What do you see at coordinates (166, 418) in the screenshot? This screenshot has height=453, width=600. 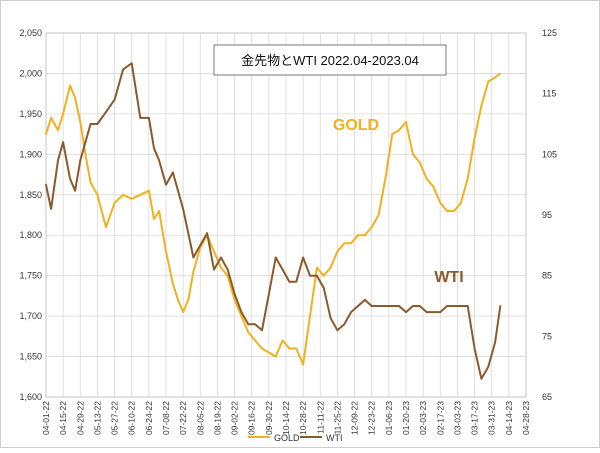 I see `x-tick-label: 07-08-22` at bounding box center [166, 418].